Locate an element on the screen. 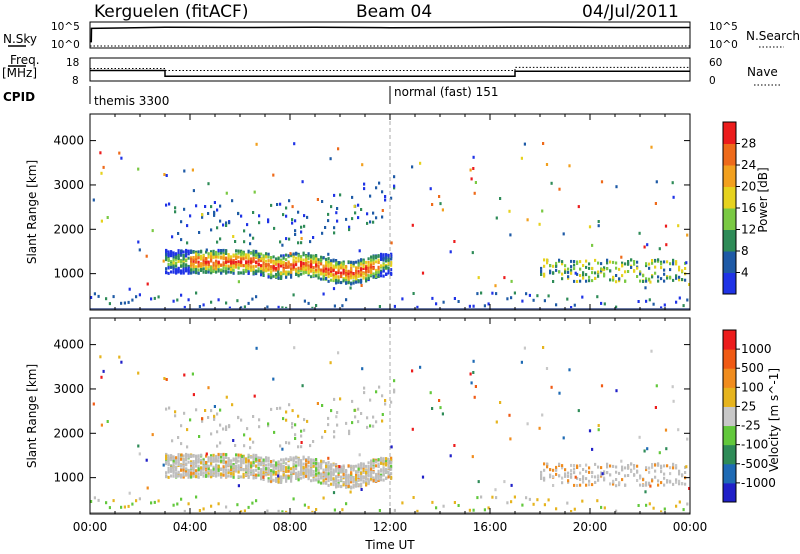 The image size is (800, 554). nave-tick-top: 60 is located at coordinates (715, 63).